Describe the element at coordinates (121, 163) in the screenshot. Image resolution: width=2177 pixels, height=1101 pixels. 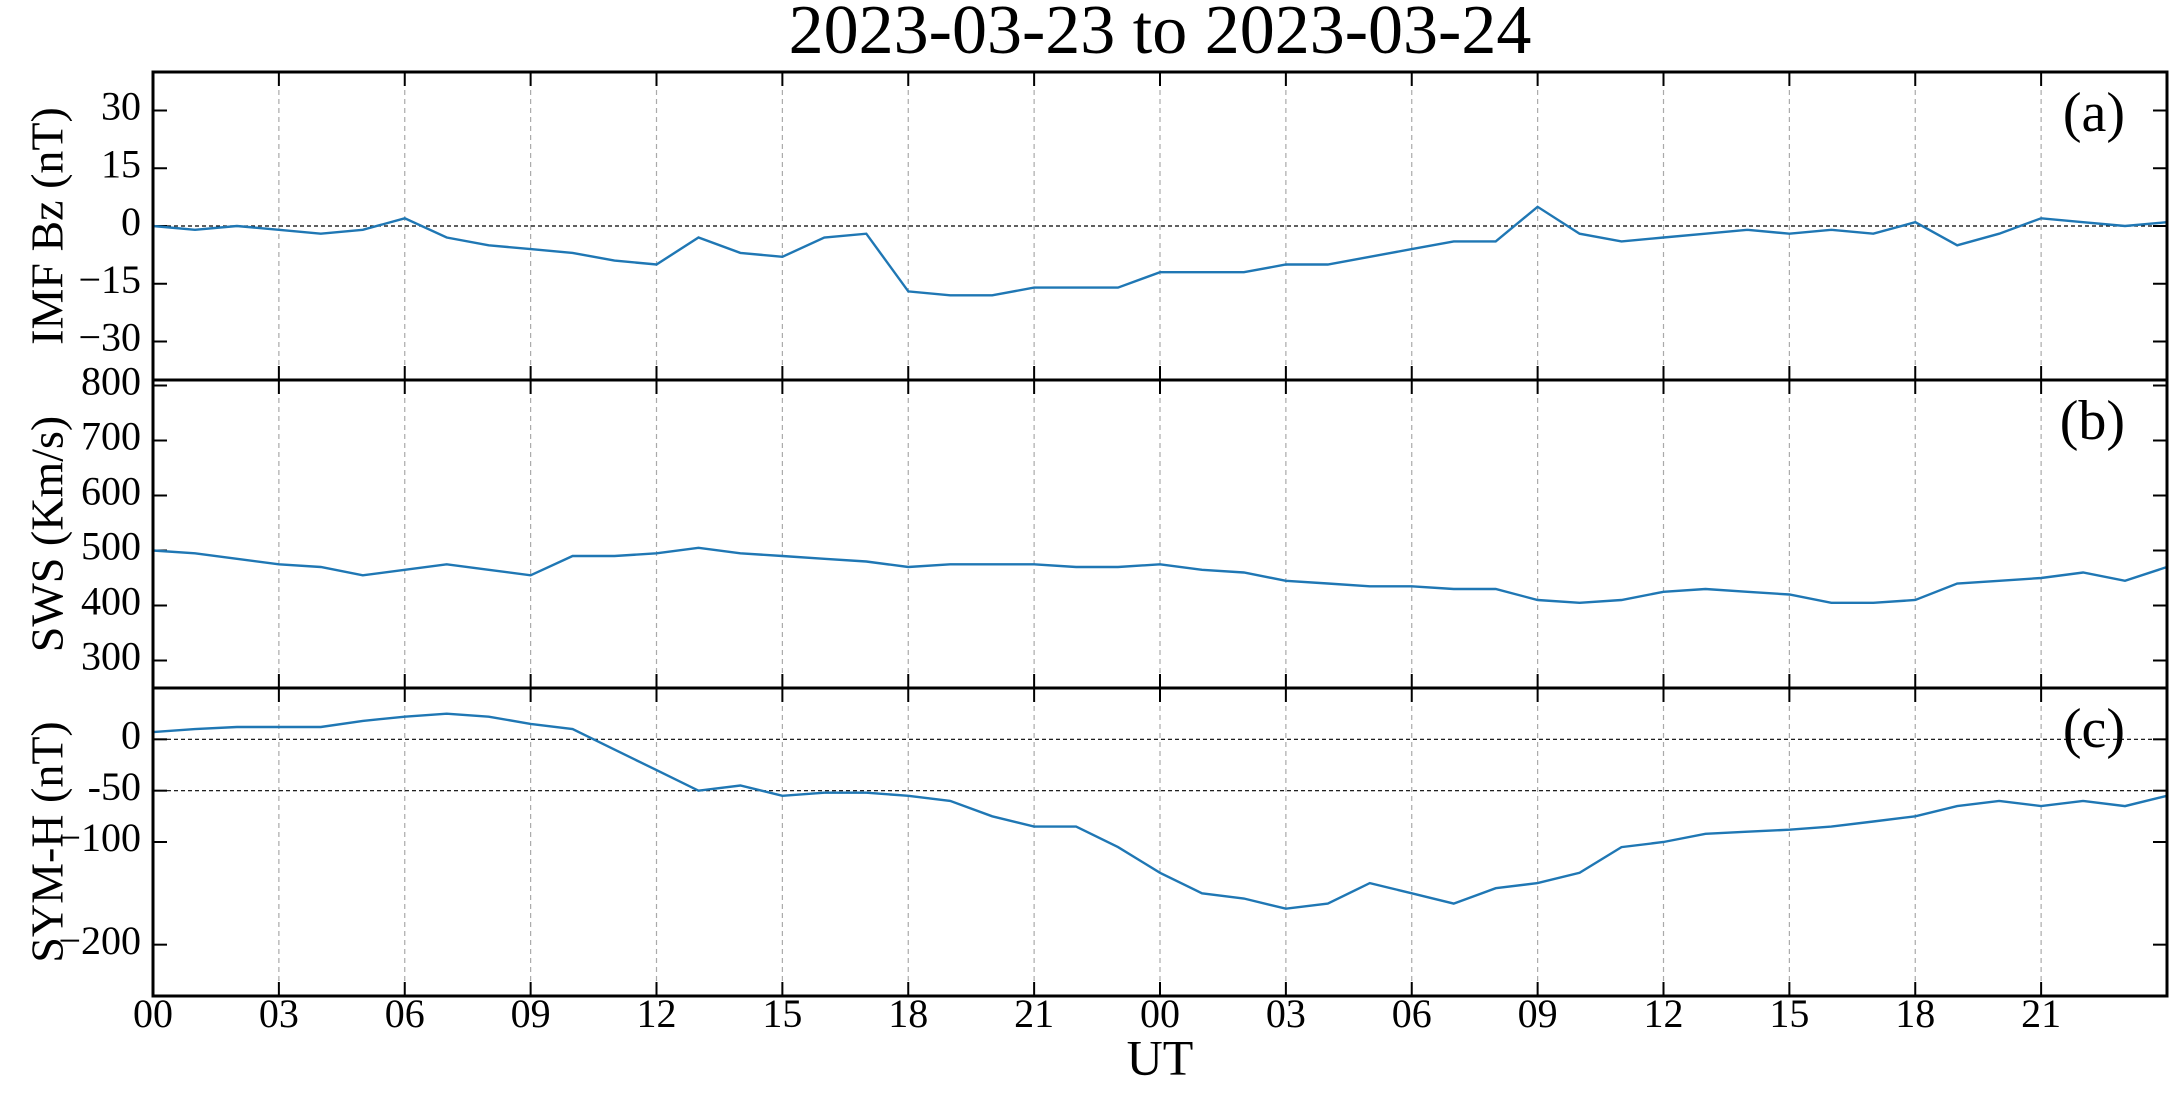
I see `y-tick-label: 15` at that location.